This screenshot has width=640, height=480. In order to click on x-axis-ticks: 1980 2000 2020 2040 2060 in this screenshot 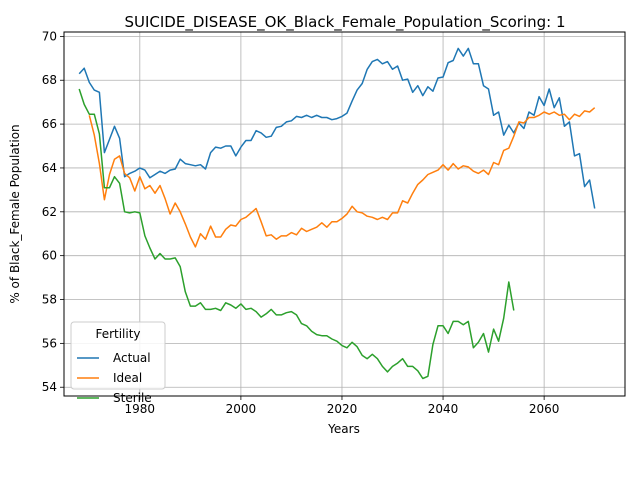, I will do `click(342, 406)`.